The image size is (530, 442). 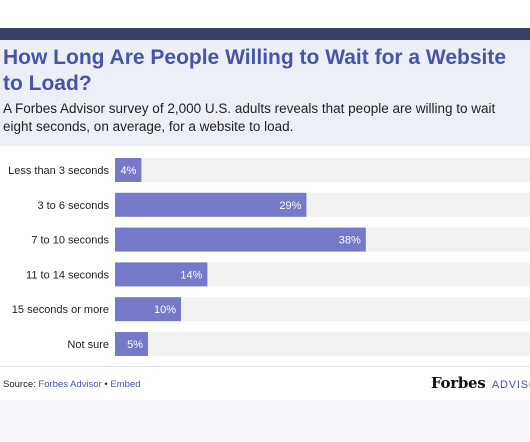 I want to click on value-label: 10%, so click(x=165, y=310).